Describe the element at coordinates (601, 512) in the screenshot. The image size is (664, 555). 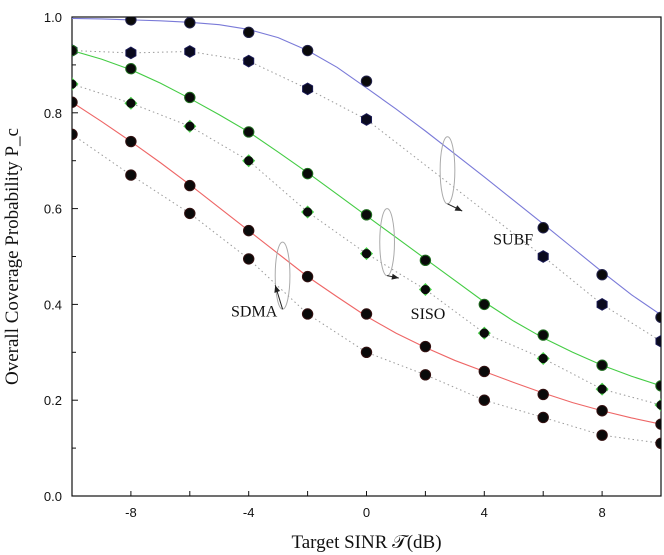
I see `x-tick-label: 8` at that location.